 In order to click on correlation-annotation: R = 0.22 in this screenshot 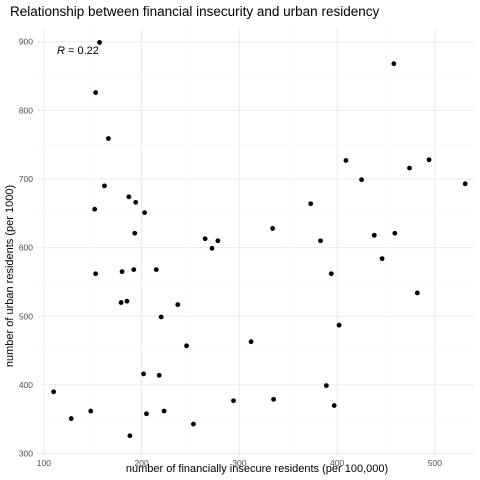, I will do `click(78, 51)`.